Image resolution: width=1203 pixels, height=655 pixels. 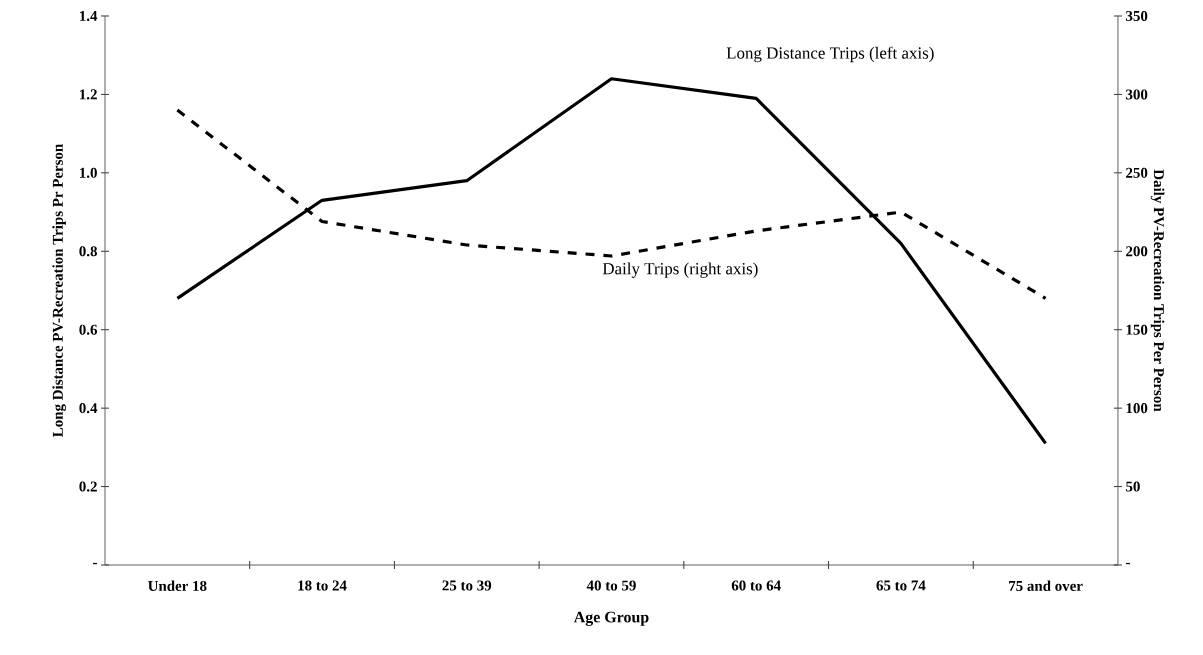 What do you see at coordinates (830, 54) in the screenshot?
I see `series-label: Long Distance Trips (left axis)` at bounding box center [830, 54].